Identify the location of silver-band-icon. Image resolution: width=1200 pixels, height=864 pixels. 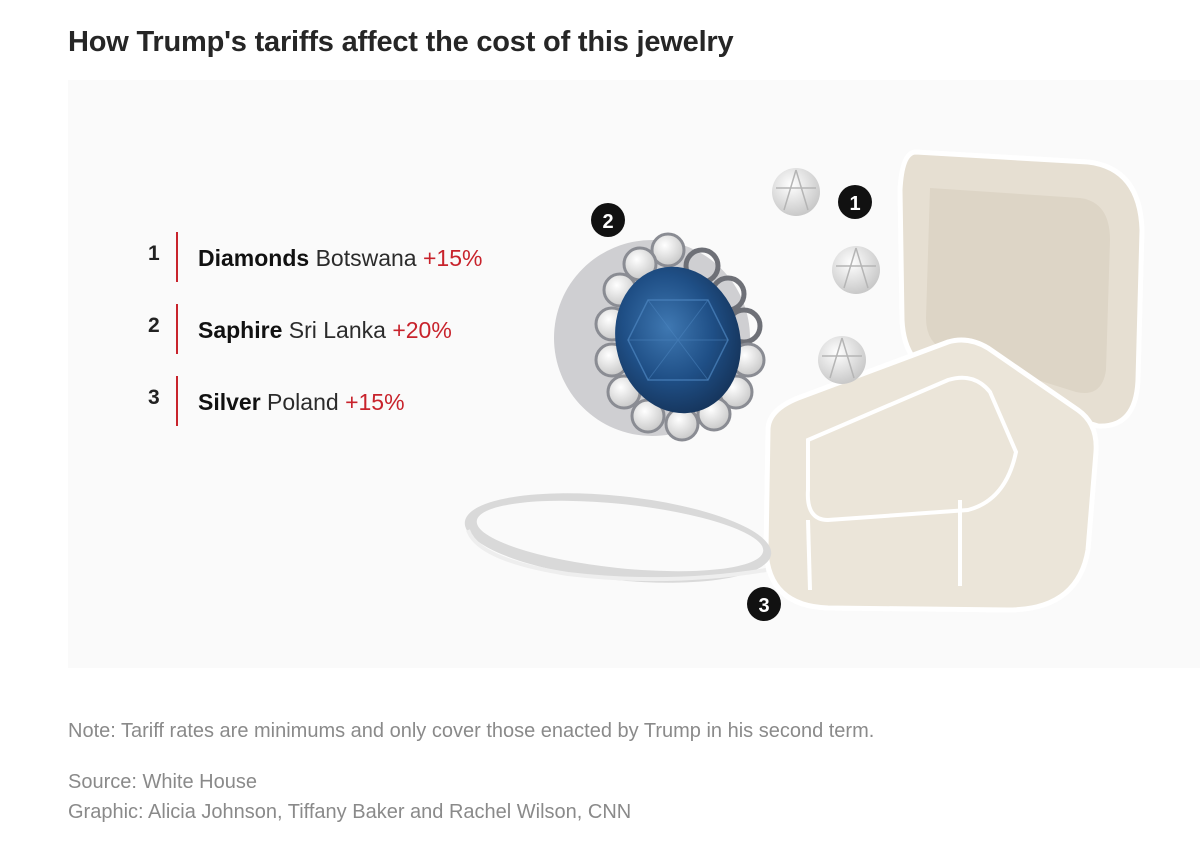
(618, 538).